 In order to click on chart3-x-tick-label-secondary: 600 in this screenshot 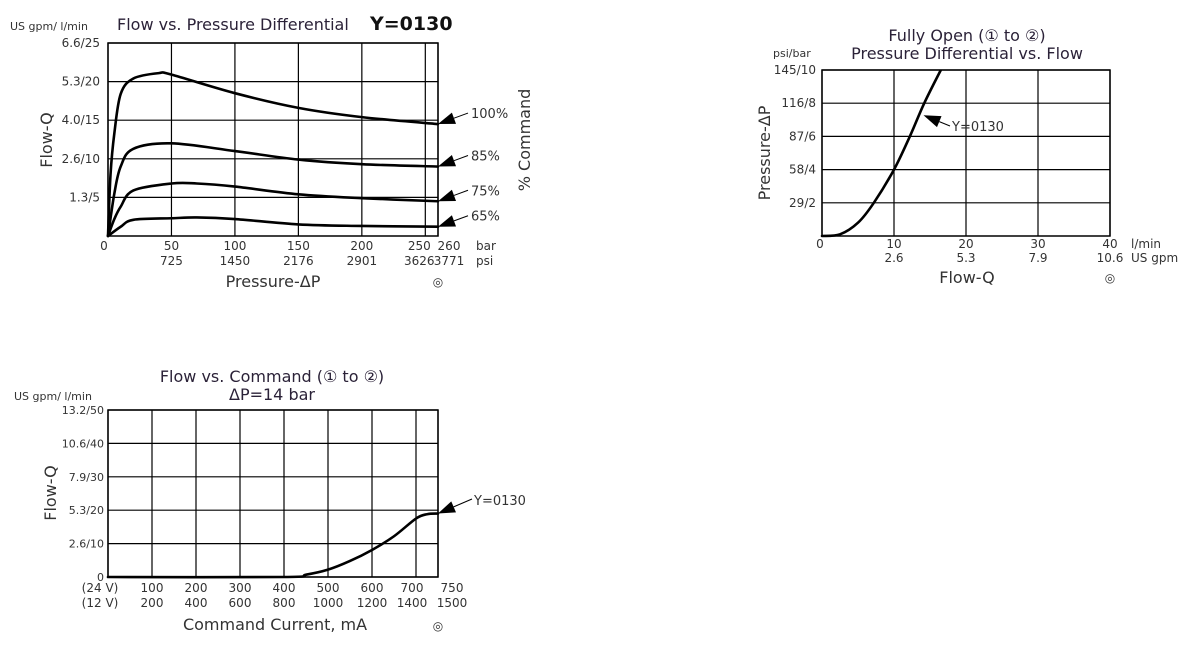, I will do `click(240, 603)`.